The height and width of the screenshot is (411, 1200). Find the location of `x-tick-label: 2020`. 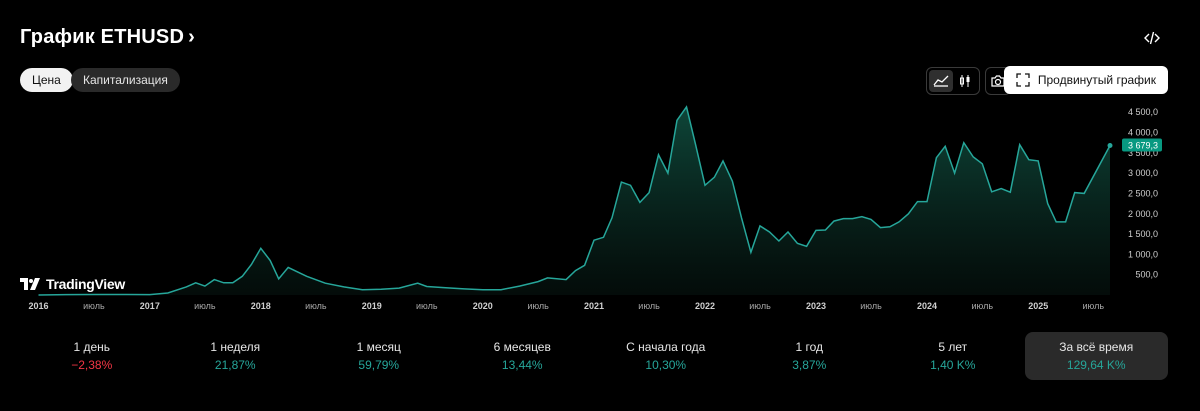

x-tick-label: 2020 is located at coordinates (483, 306).